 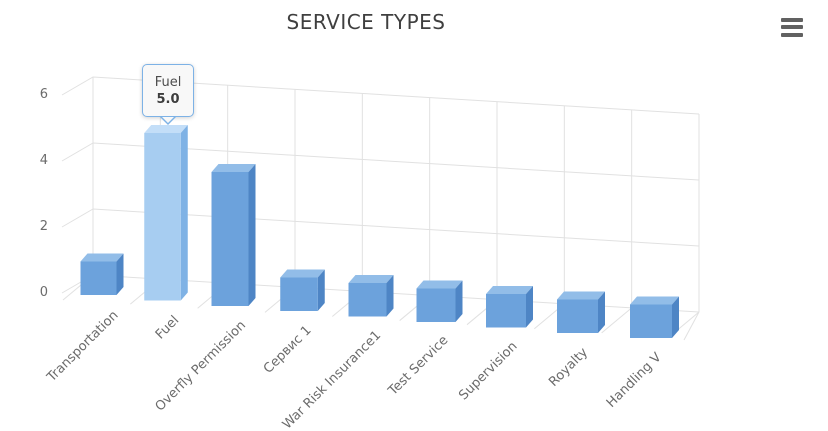 What do you see at coordinates (102, 274) in the screenshot?
I see `bar-transportation` at bounding box center [102, 274].